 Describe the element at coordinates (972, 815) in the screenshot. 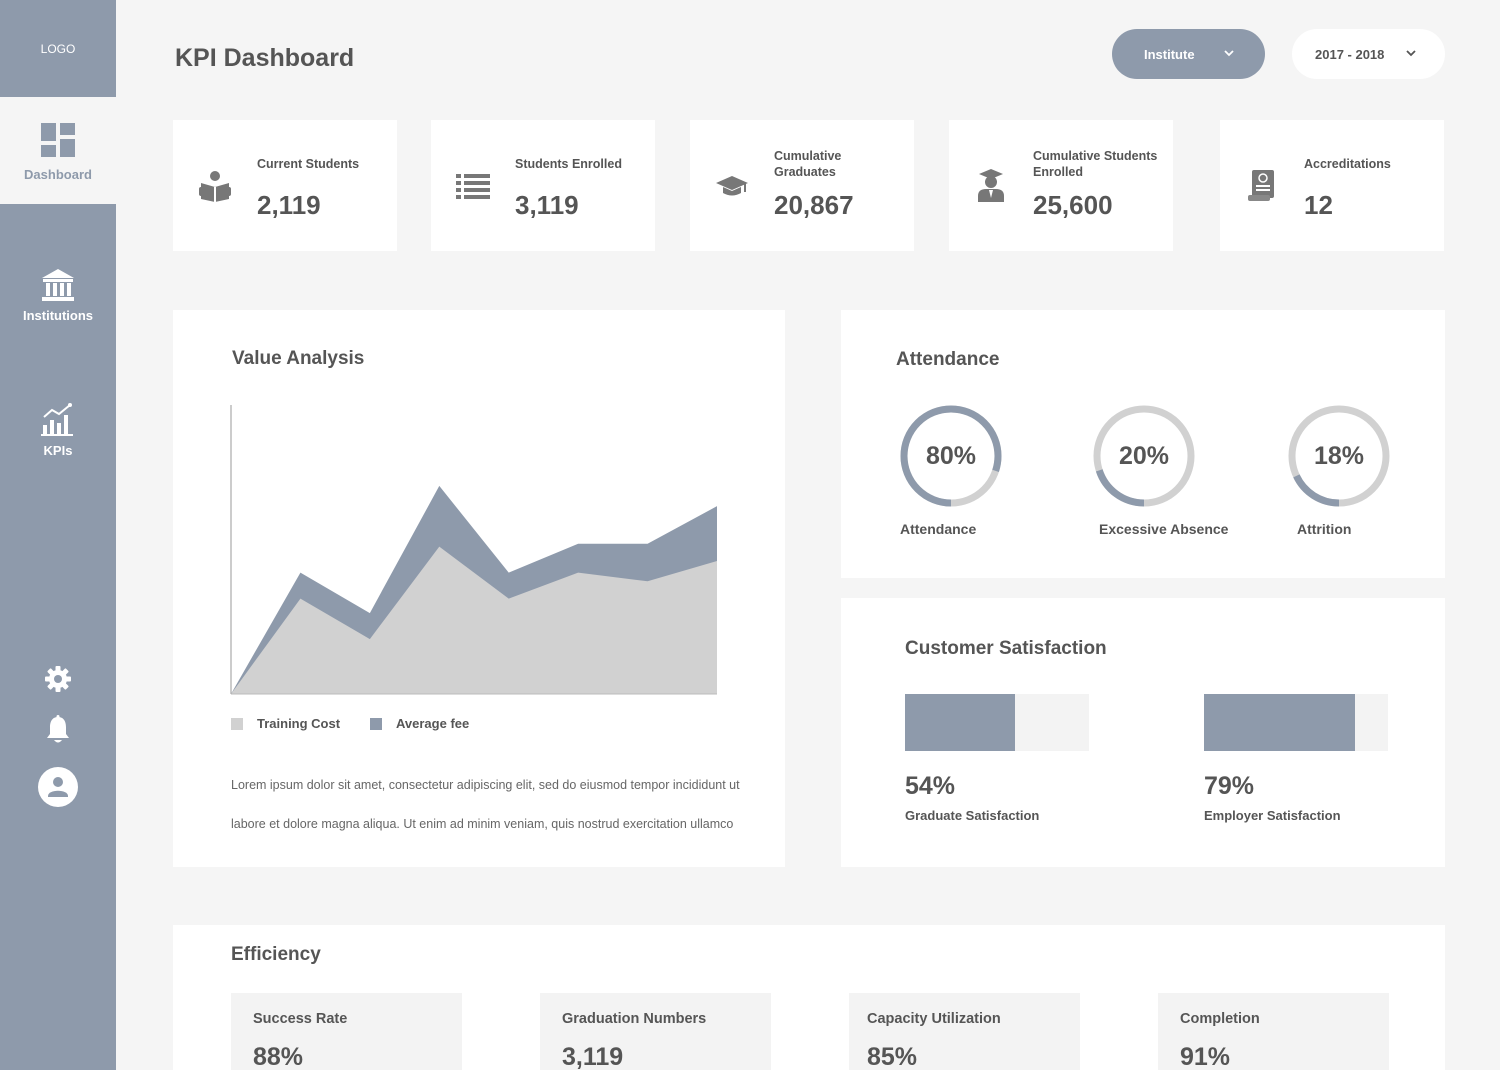

I see `graduate-satisfaction-label: Graduate Satisfaction` at that location.